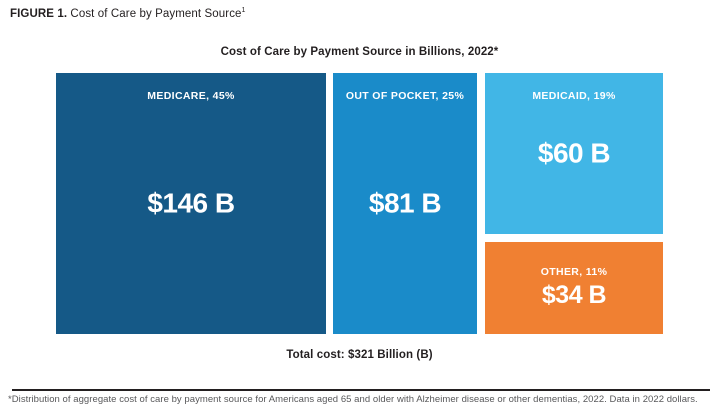 This screenshot has height=416, width=720. Describe the element at coordinates (574, 272) in the screenshot. I see `segment-label: OTHER, 11%` at that location.